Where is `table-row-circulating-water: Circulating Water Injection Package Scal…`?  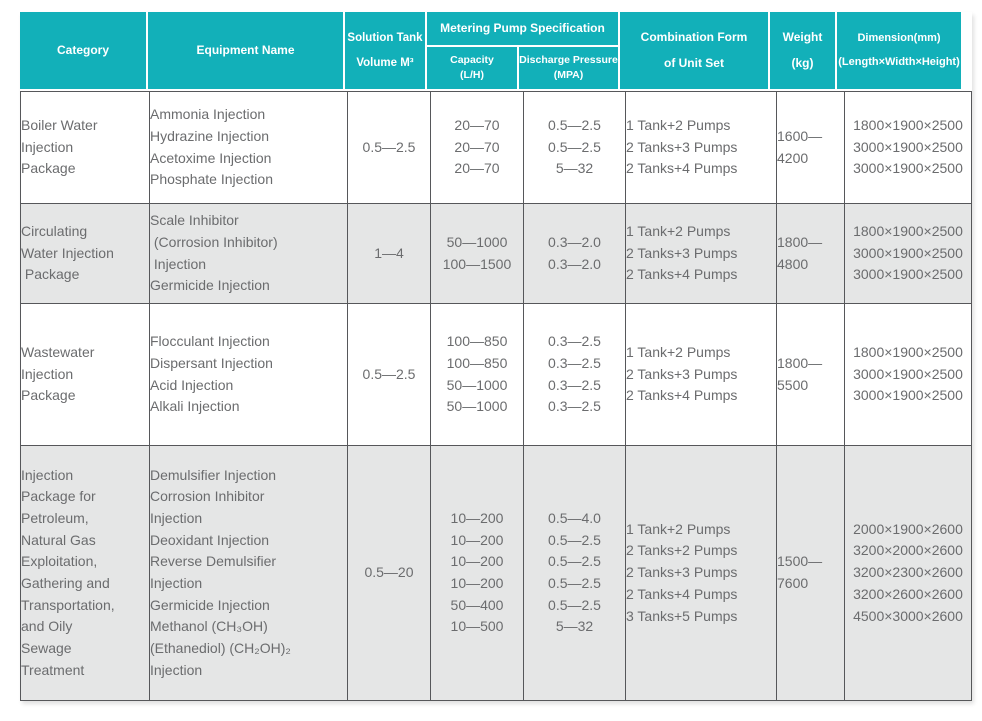 table-row-circulating-water: Circulating Water Injection Package Scal… is located at coordinates (496, 253).